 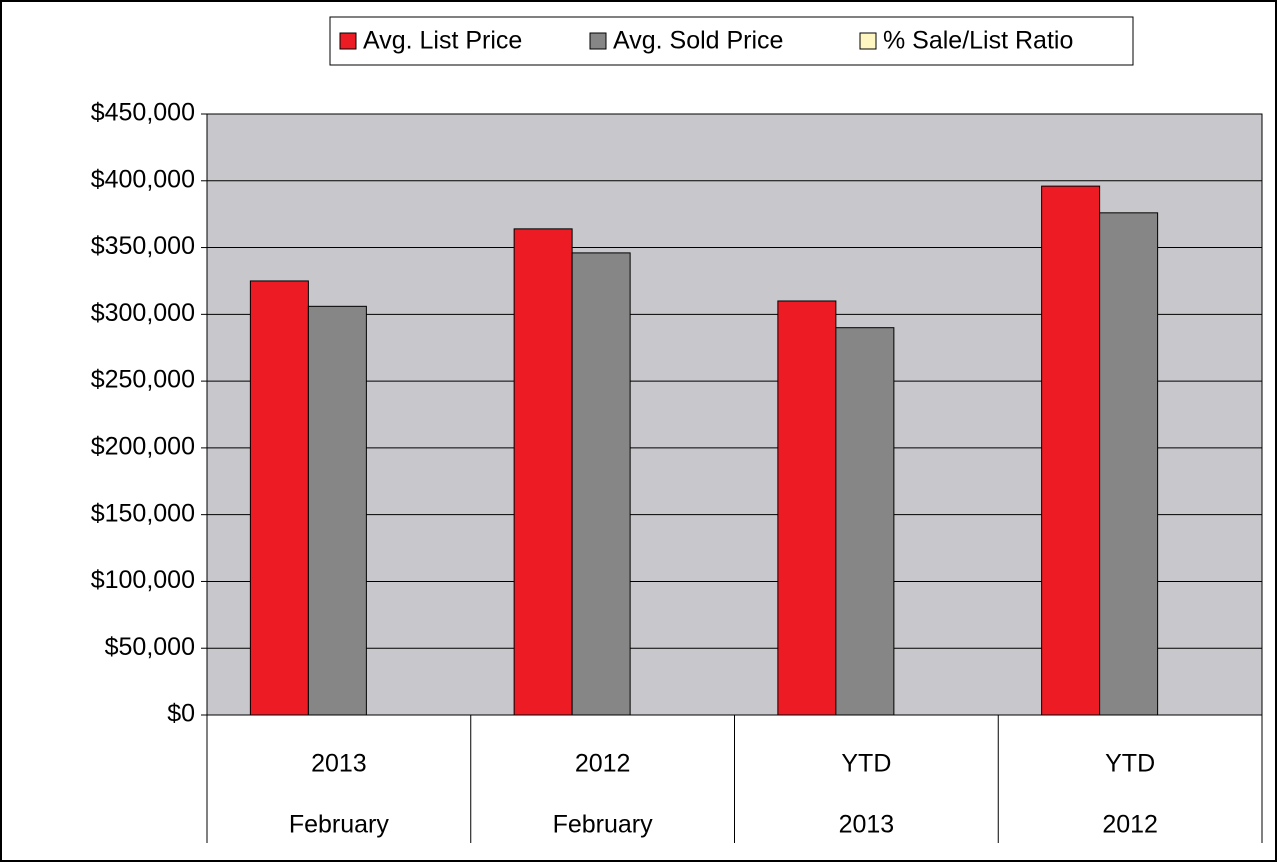 What do you see at coordinates (603, 764) in the screenshot?
I see `x-tick-label: 2012` at bounding box center [603, 764].